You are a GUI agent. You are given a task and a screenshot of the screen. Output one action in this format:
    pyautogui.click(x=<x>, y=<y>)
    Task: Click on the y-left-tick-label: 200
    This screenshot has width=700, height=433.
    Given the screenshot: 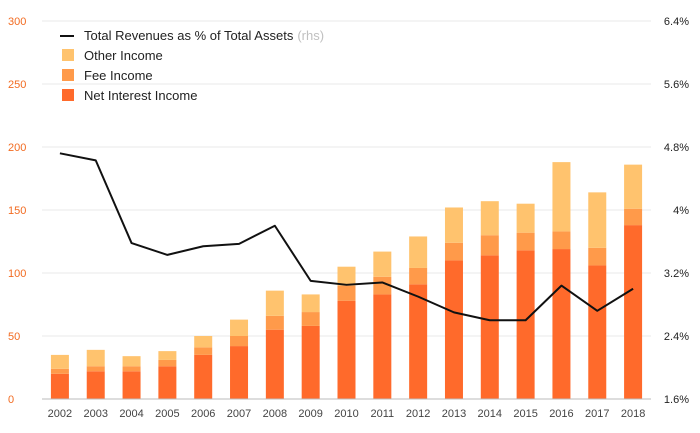 What is the action you would take?
    pyautogui.click(x=17, y=148)
    